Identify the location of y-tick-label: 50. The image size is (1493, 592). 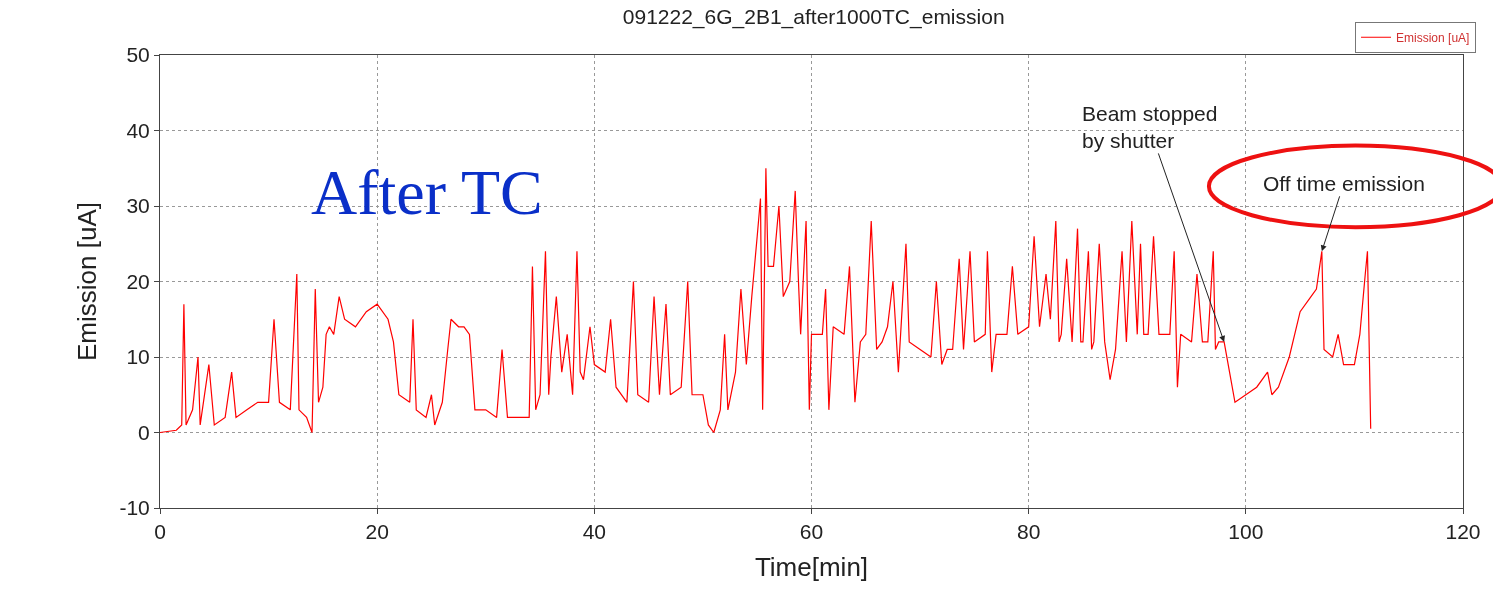
(138, 55).